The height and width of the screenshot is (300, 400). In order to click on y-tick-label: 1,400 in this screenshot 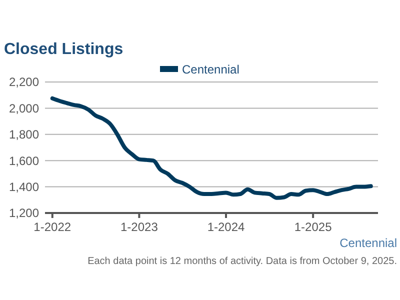, I will do `click(24, 187)`.